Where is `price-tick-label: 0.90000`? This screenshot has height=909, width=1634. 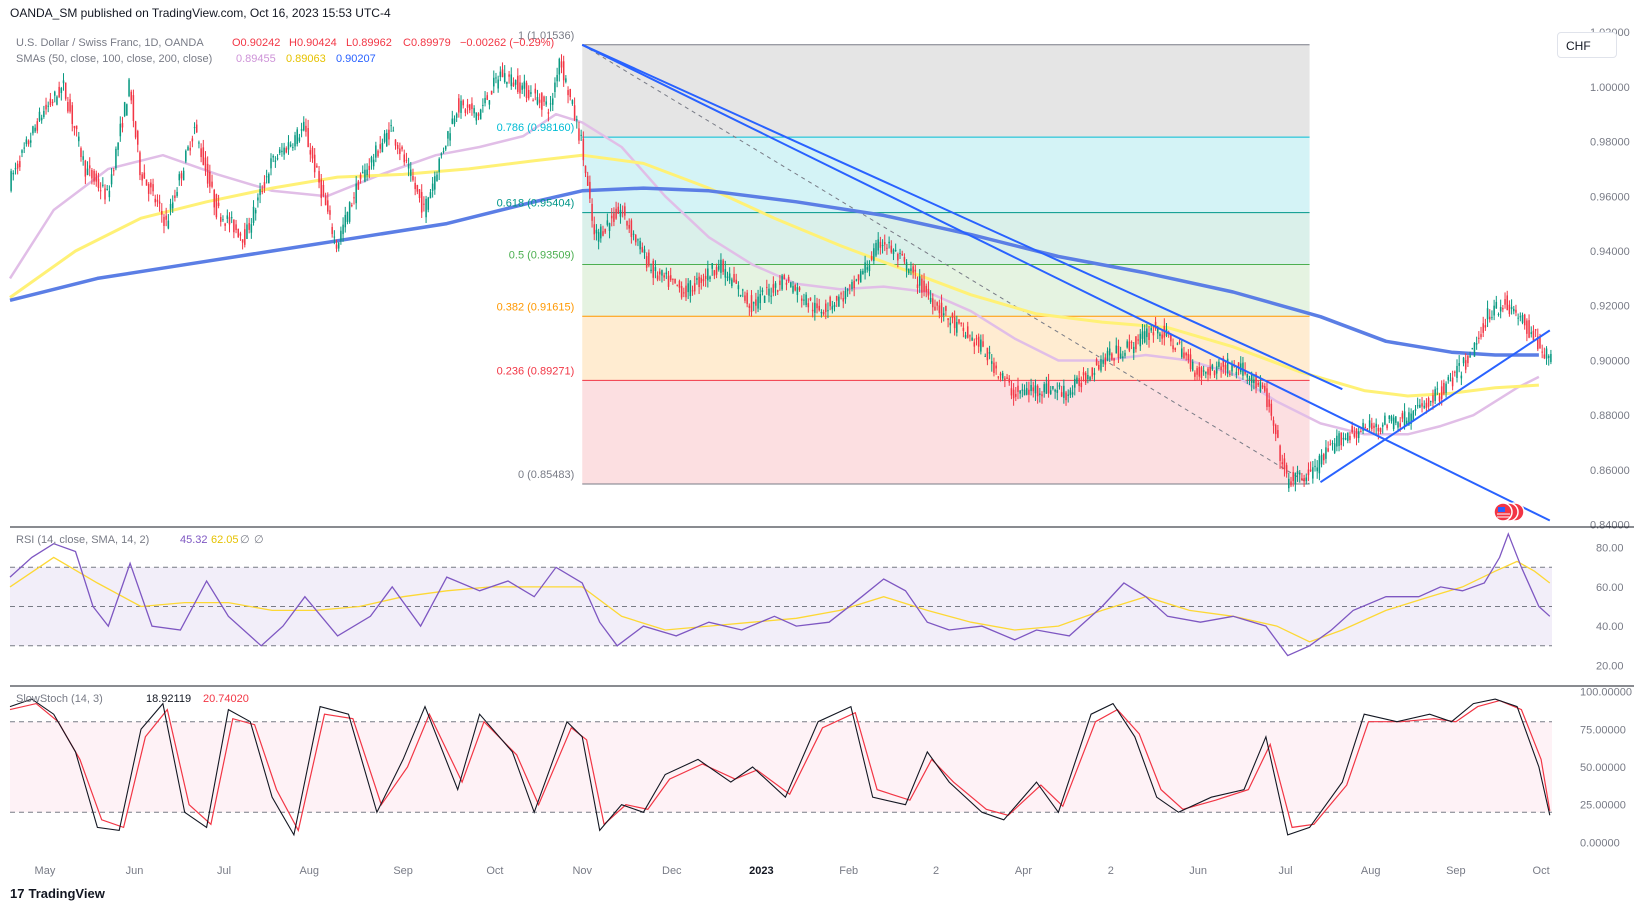 price-tick-label: 0.90000 is located at coordinates (1610, 361).